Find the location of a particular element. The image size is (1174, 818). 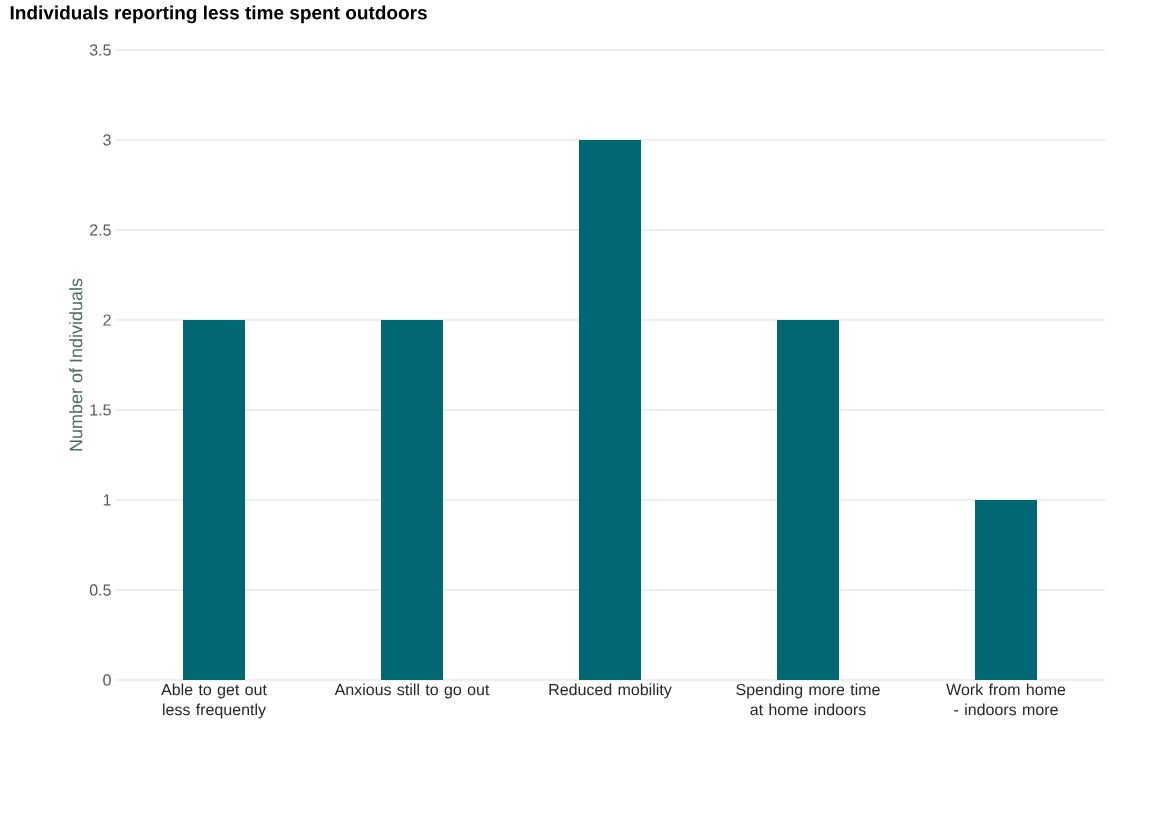

x-tick-label: Anxious still to go out is located at coordinates (412, 691).